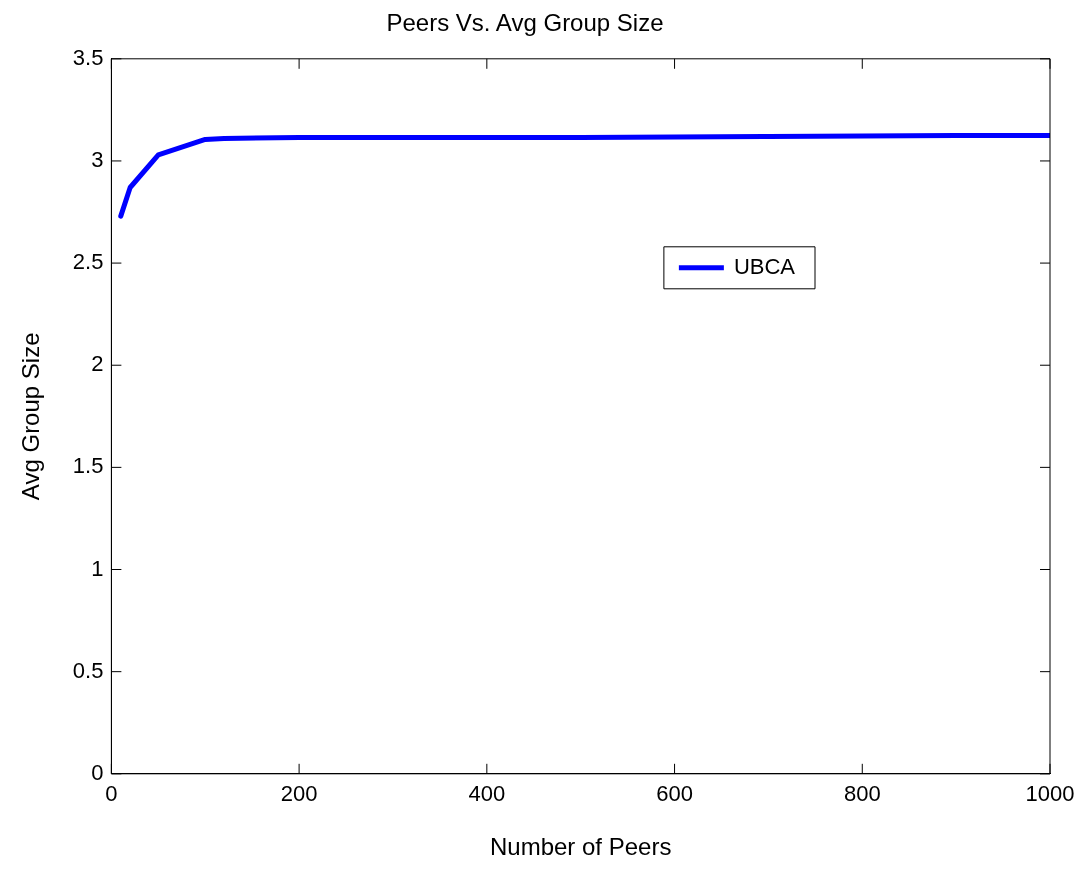 Image resolution: width=1086 pixels, height=881 pixels. I want to click on x-tick-label: 200, so click(299, 794).